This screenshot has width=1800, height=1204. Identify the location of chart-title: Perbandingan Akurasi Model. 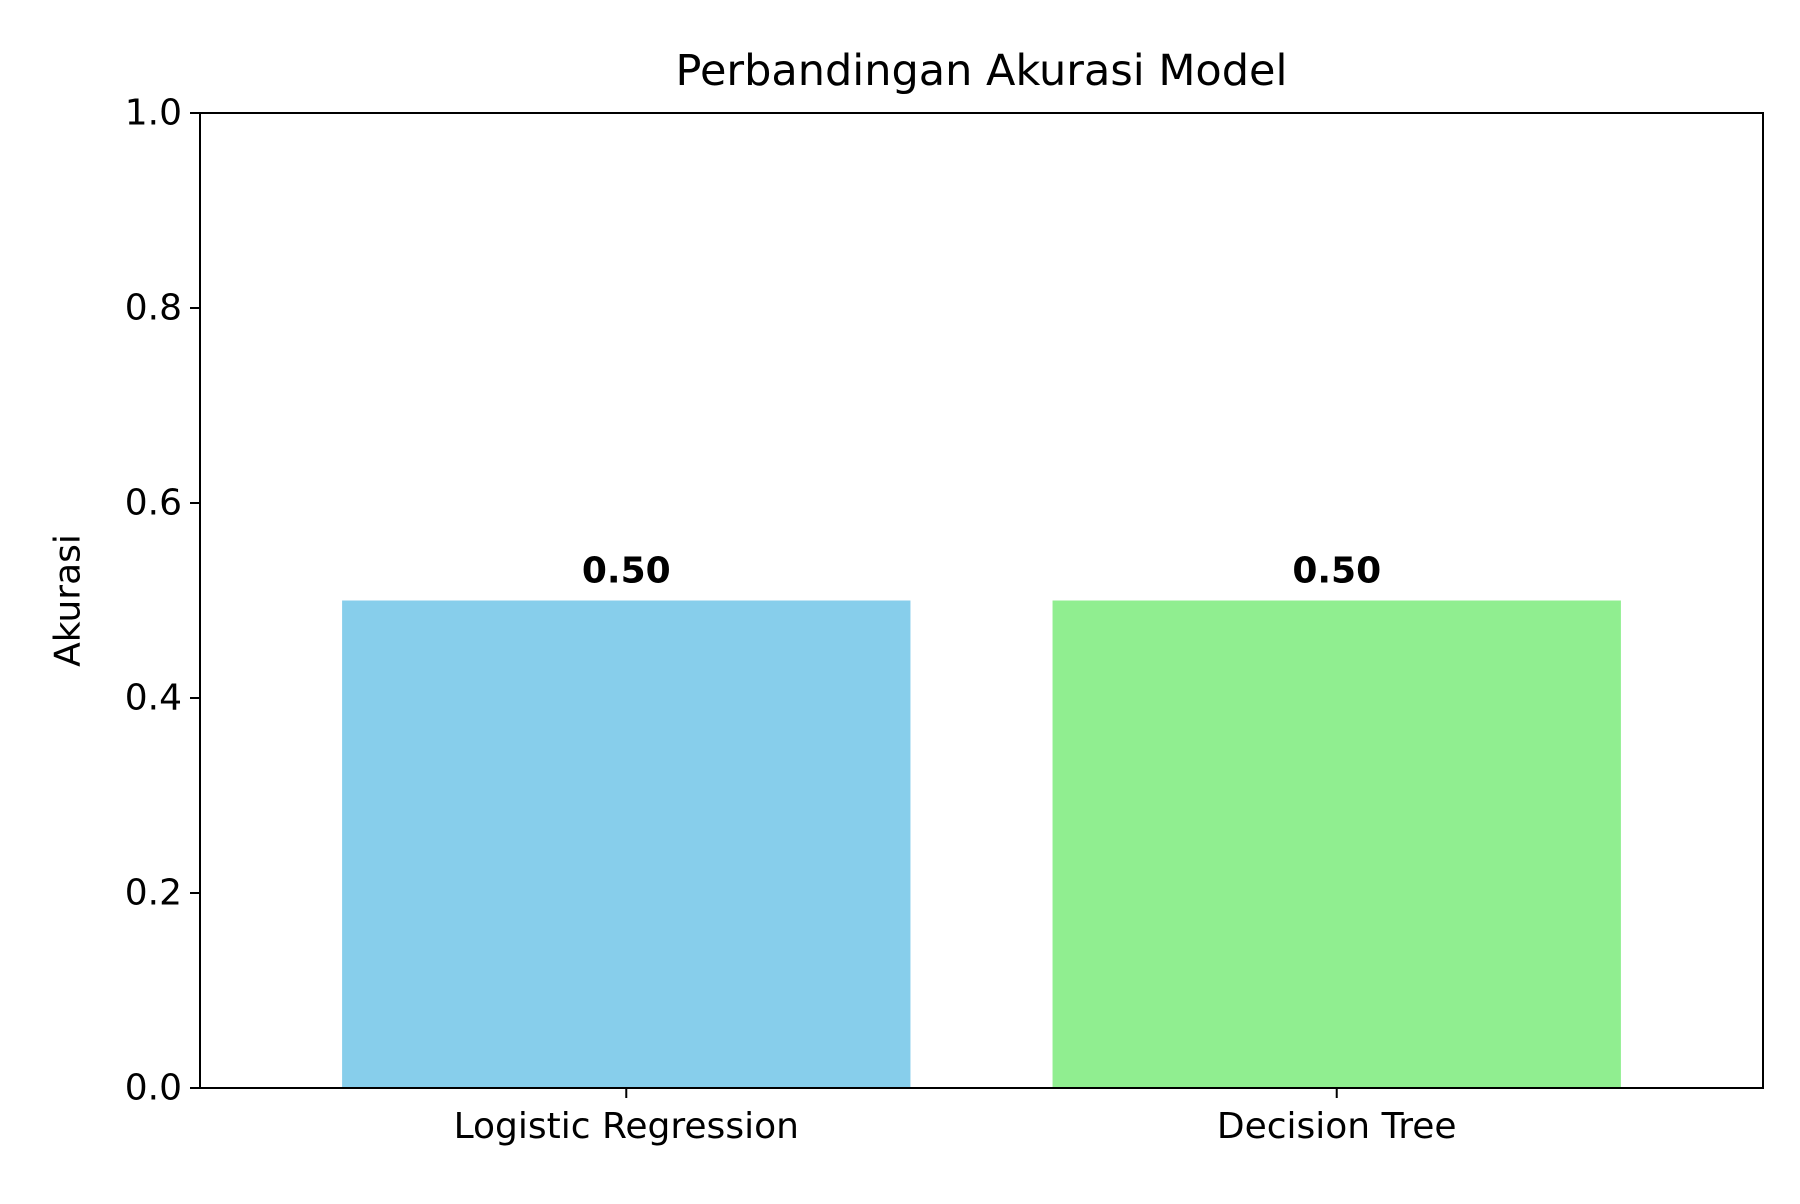
(982, 71).